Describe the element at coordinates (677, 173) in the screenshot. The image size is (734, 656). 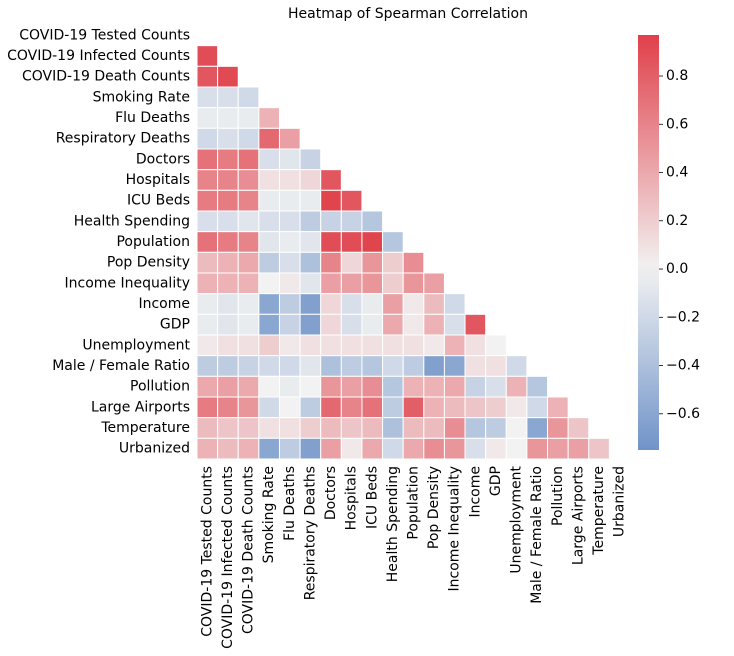
I see `colorbar-tick-label: 0.4` at that location.